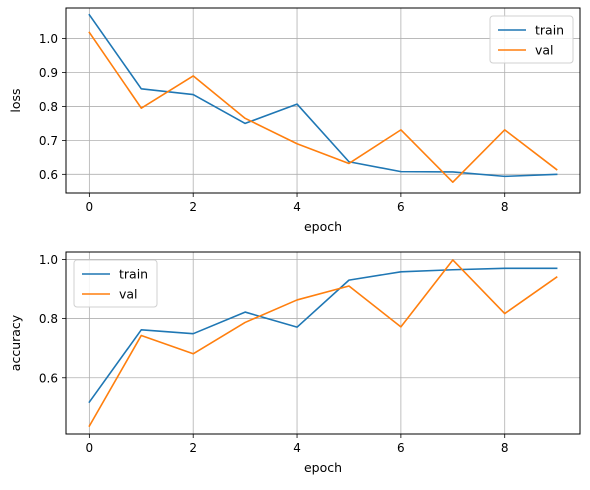  I want to click on y-tick-label: 0.9, so click(48, 73).